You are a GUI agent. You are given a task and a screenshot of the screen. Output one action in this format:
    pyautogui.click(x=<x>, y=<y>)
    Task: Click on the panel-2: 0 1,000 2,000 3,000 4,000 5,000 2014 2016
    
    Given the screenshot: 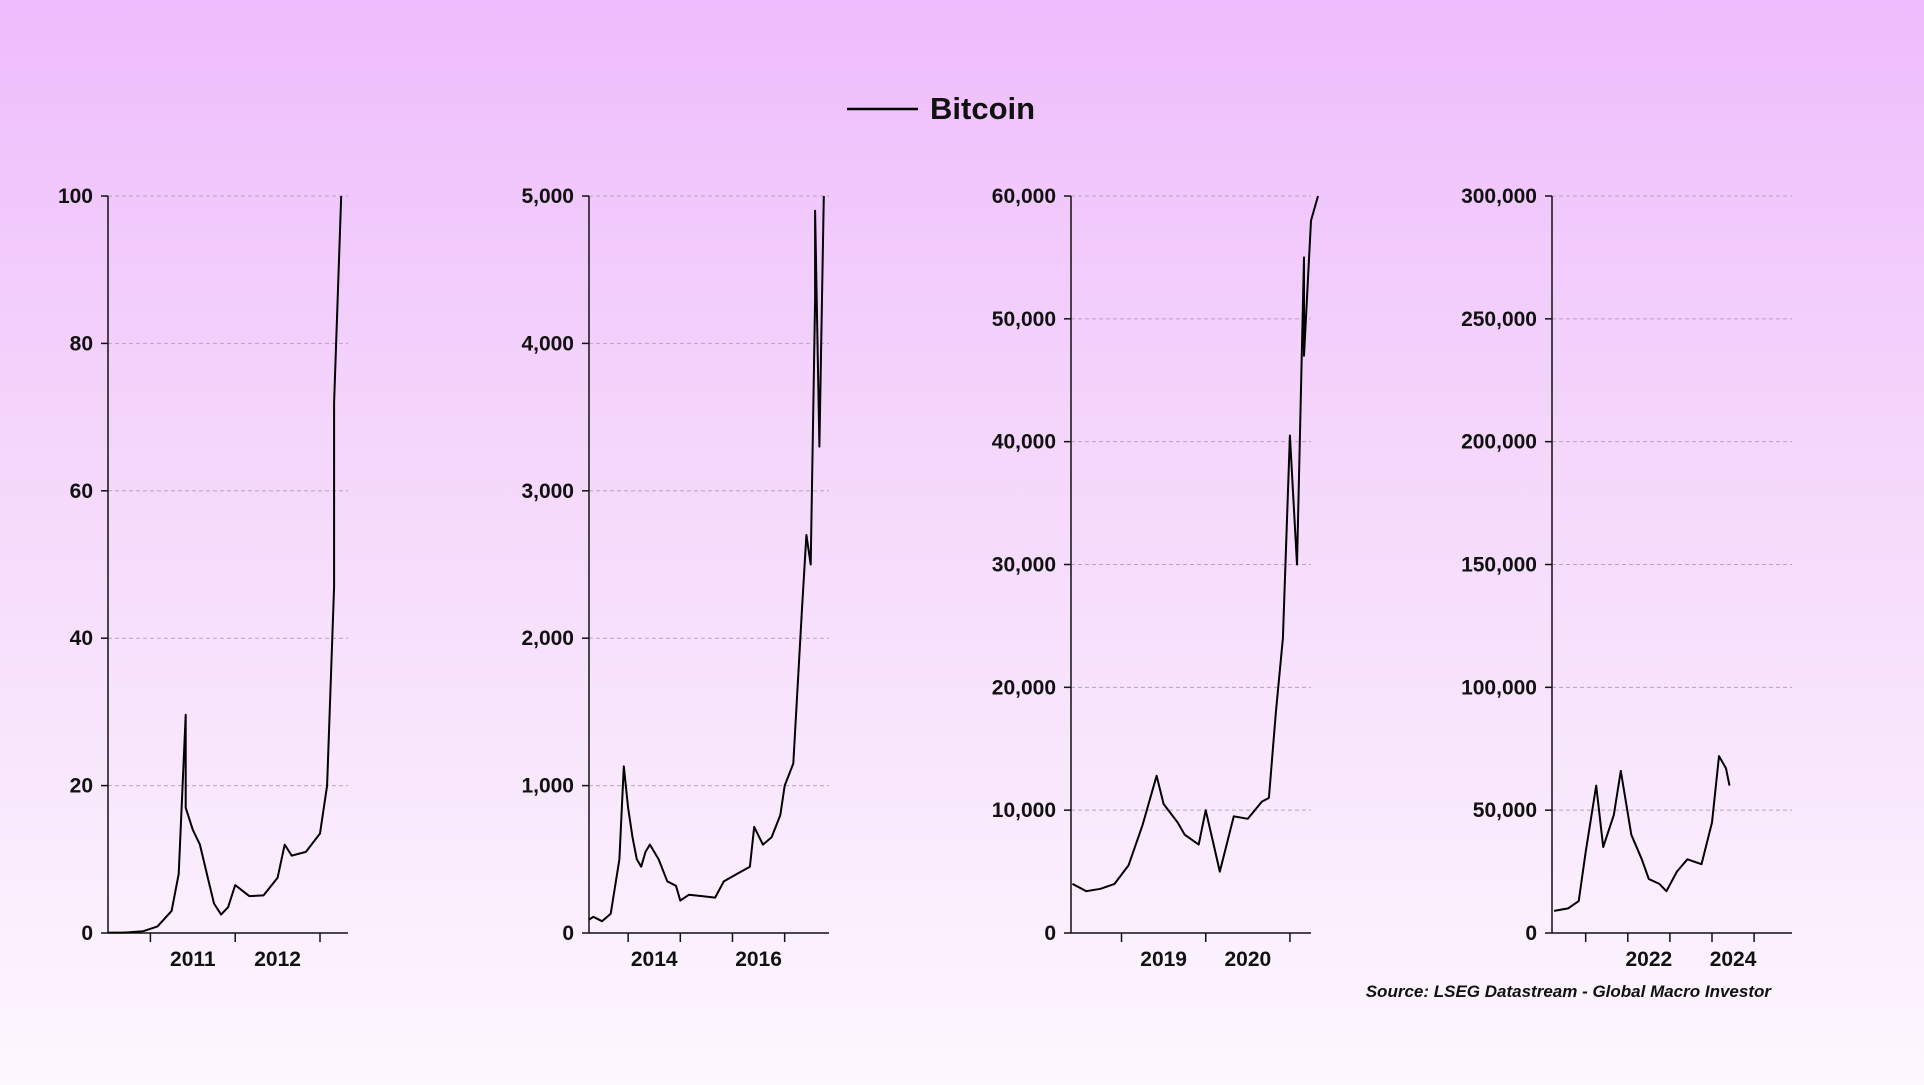 What is the action you would take?
    pyautogui.click(x=675, y=578)
    